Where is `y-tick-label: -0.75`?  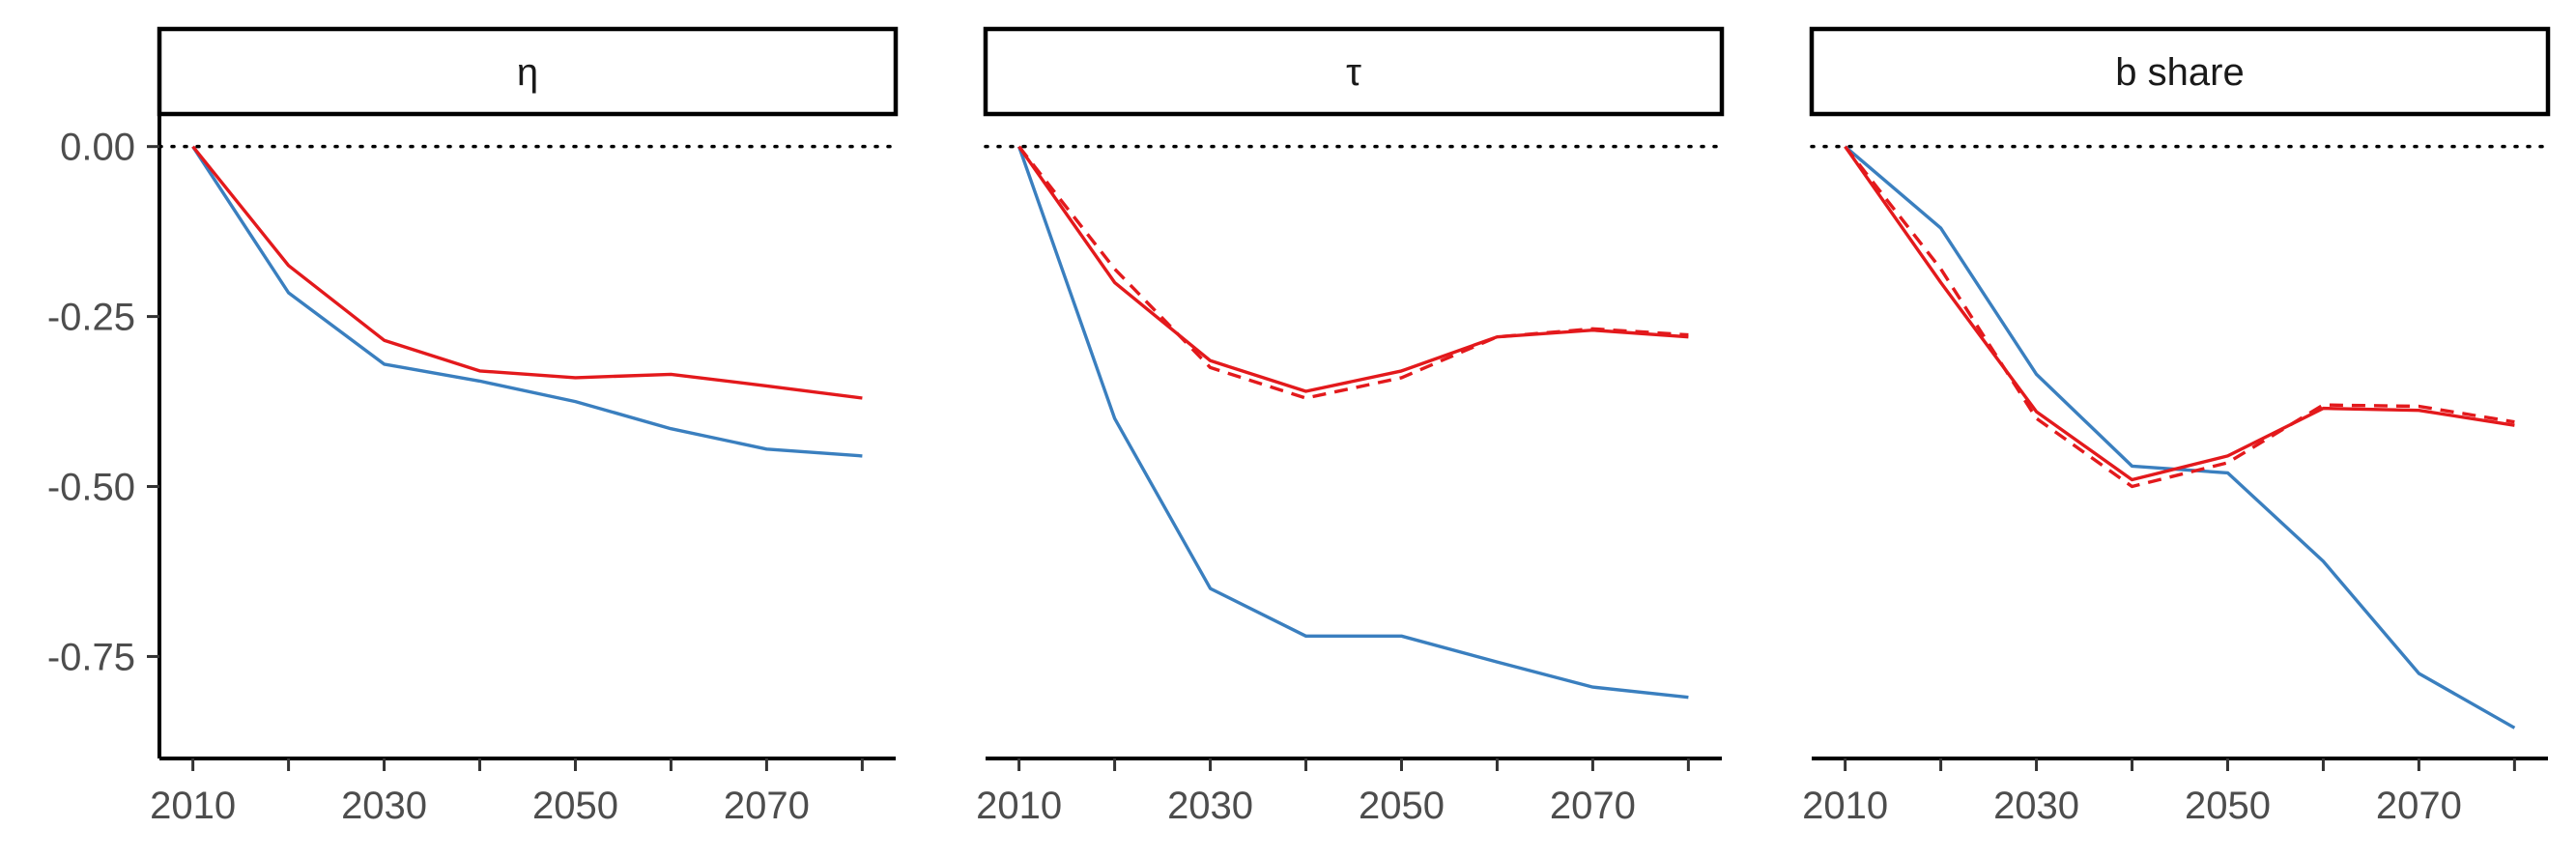 y-tick-label: -0.75 is located at coordinates (91, 657).